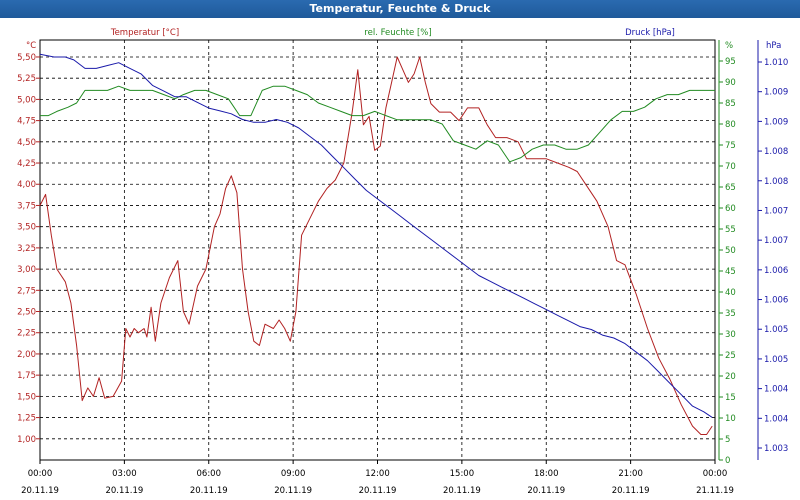 The width and height of the screenshot is (800, 500). Describe the element at coordinates (26, 419) in the screenshot. I see `left-tick-label: 1,25` at that location.